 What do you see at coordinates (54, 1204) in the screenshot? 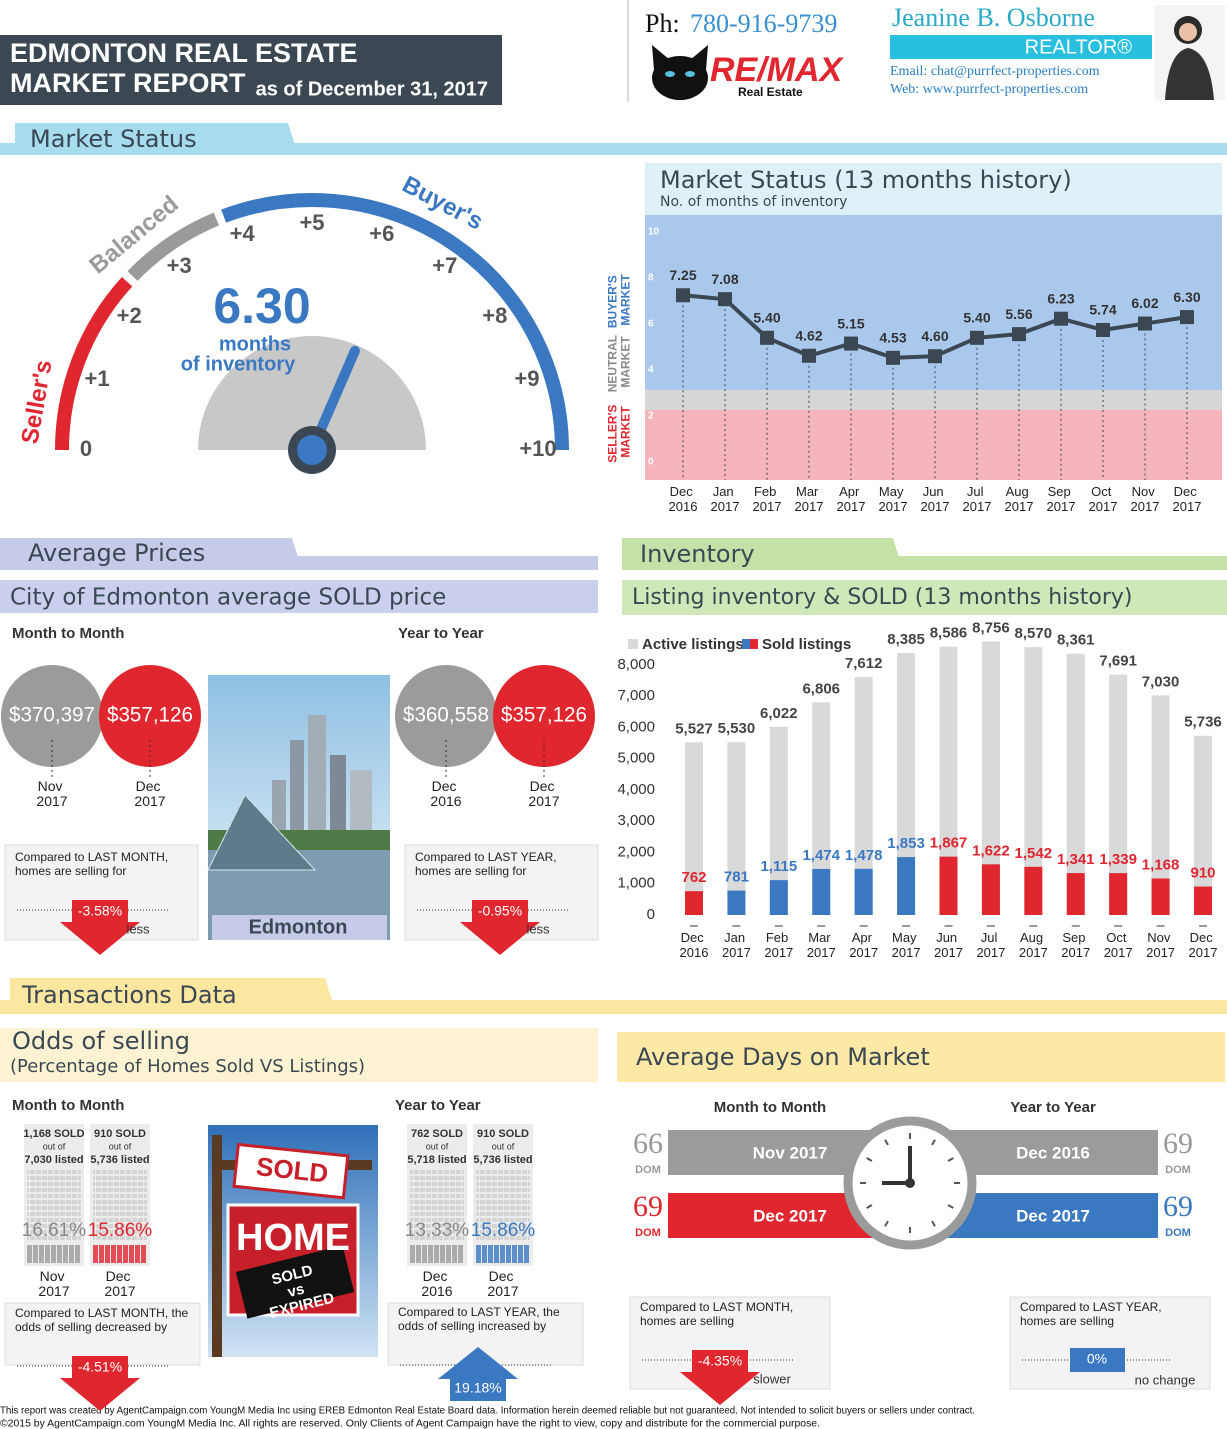
I see `card-cells` at bounding box center [54, 1204].